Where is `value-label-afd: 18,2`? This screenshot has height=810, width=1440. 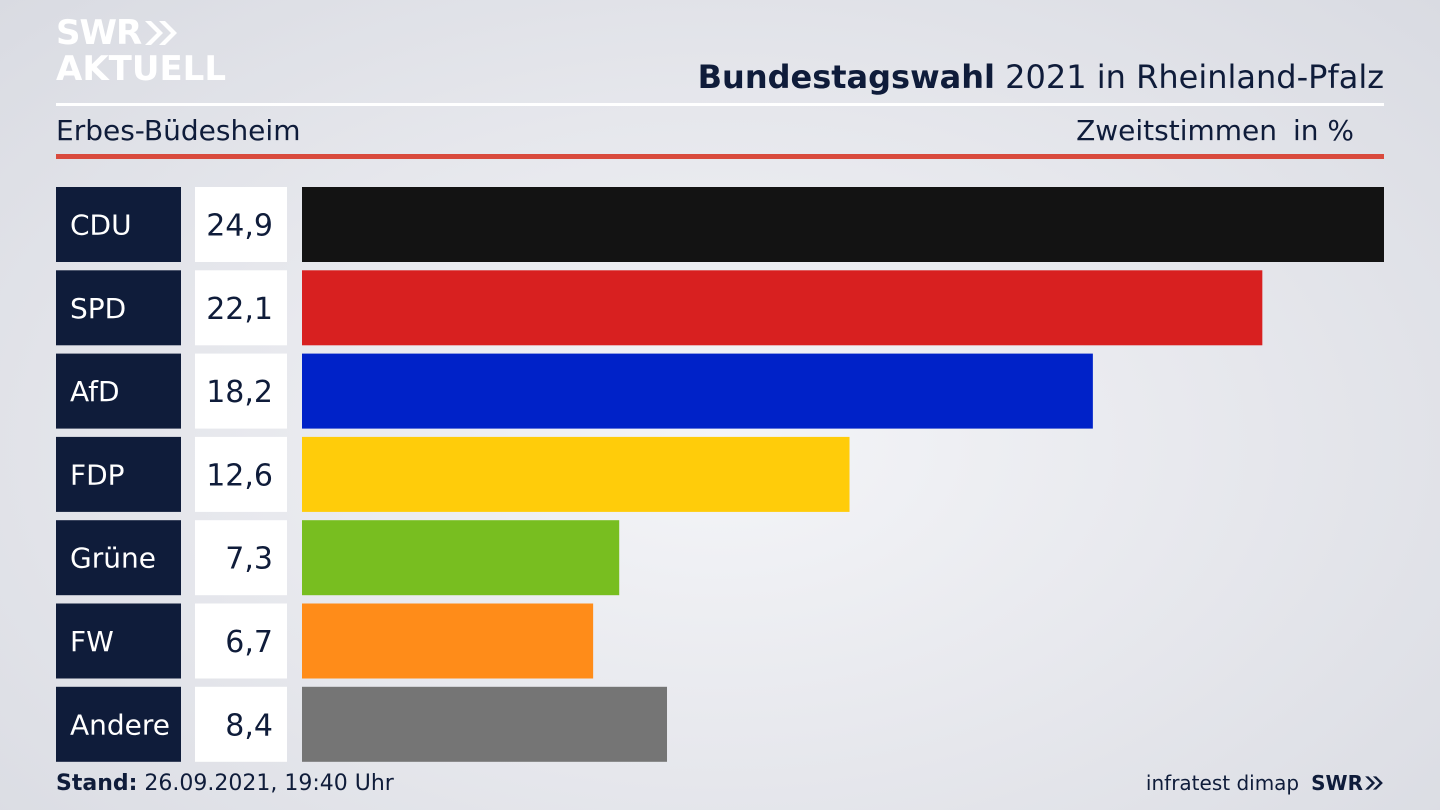 value-label-afd: 18,2 is located at coordinates (239, 392).